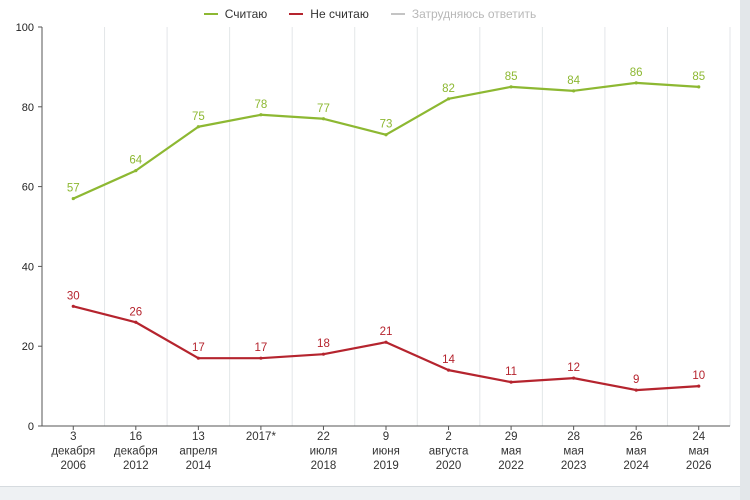 The width and height of the screenshot is (750, 500). I want to click on data-label-disagree: 12, so click(573, 368).